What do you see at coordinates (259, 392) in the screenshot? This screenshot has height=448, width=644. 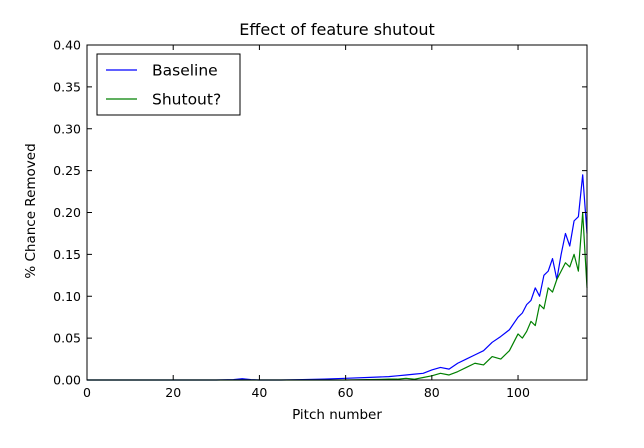 I see `x-tick-label: 40` at bounding box center [259, 392].